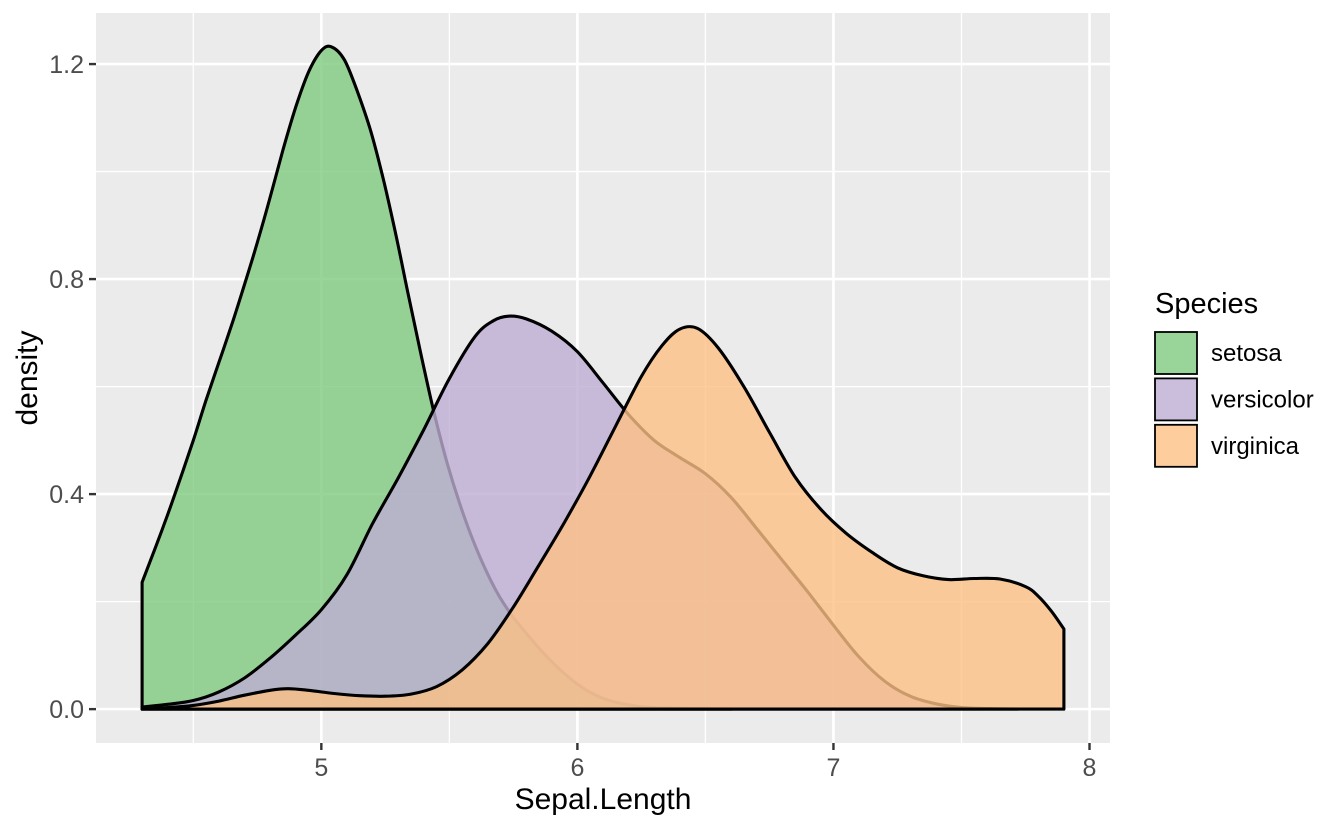  I want to click on y-axis-title: density, so click(27, 377).